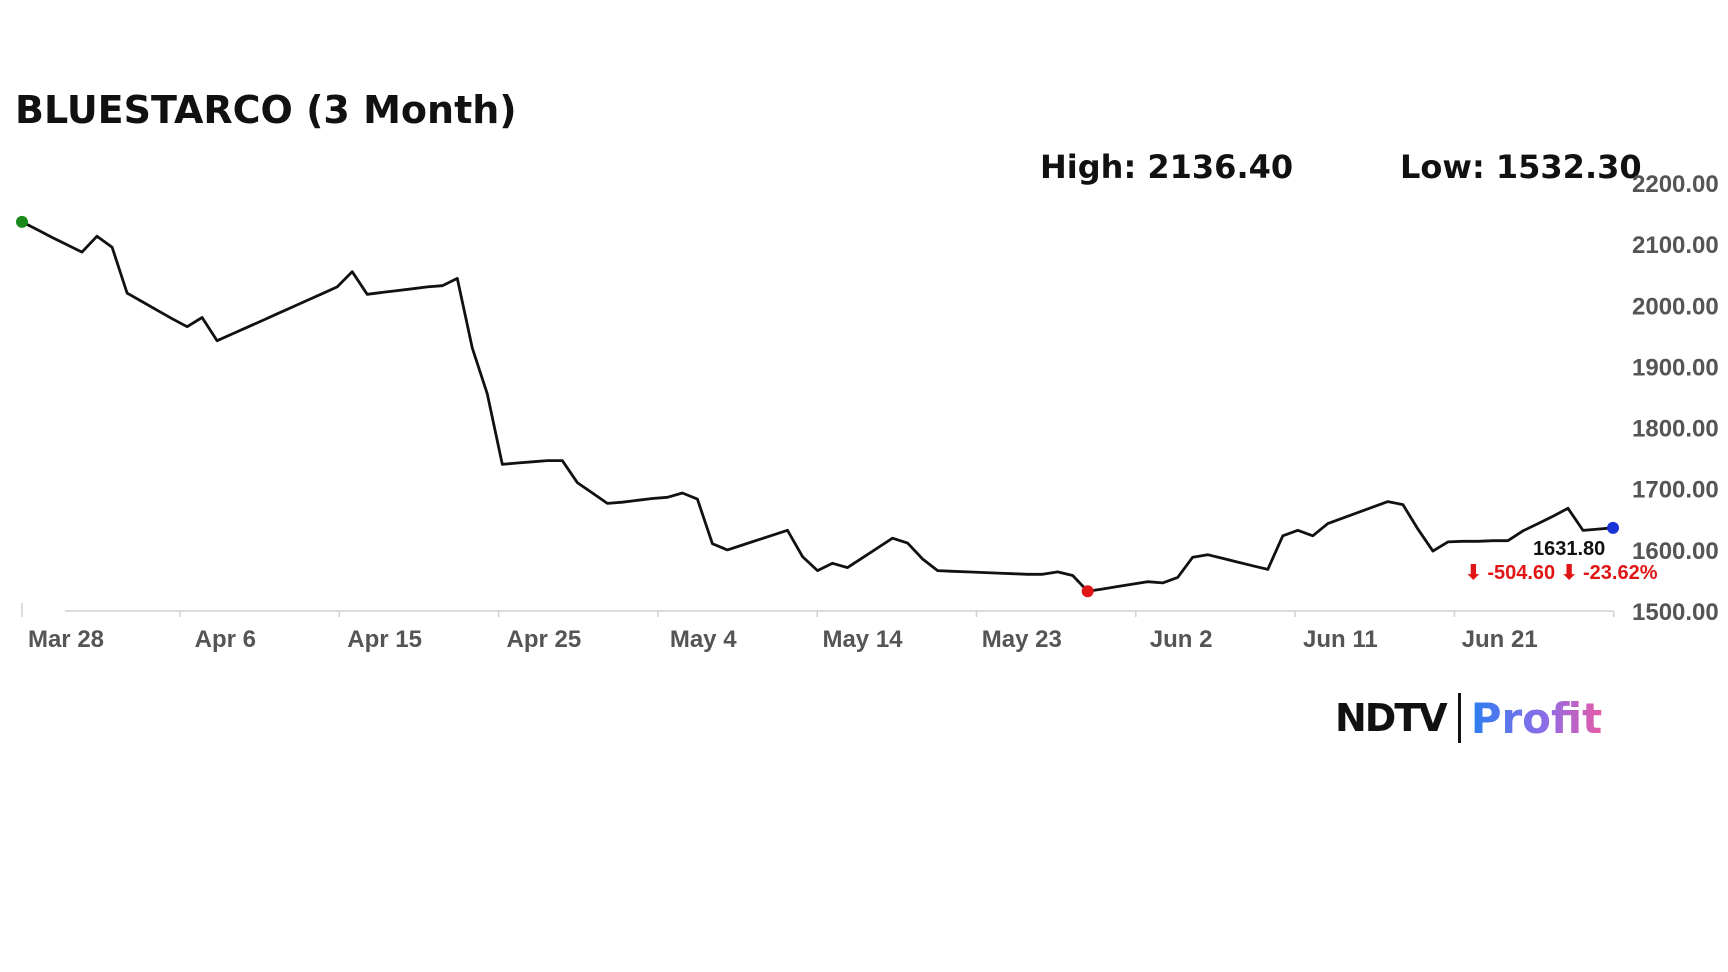  I want to click on x-tick-label: May 4, so click(703, 639).